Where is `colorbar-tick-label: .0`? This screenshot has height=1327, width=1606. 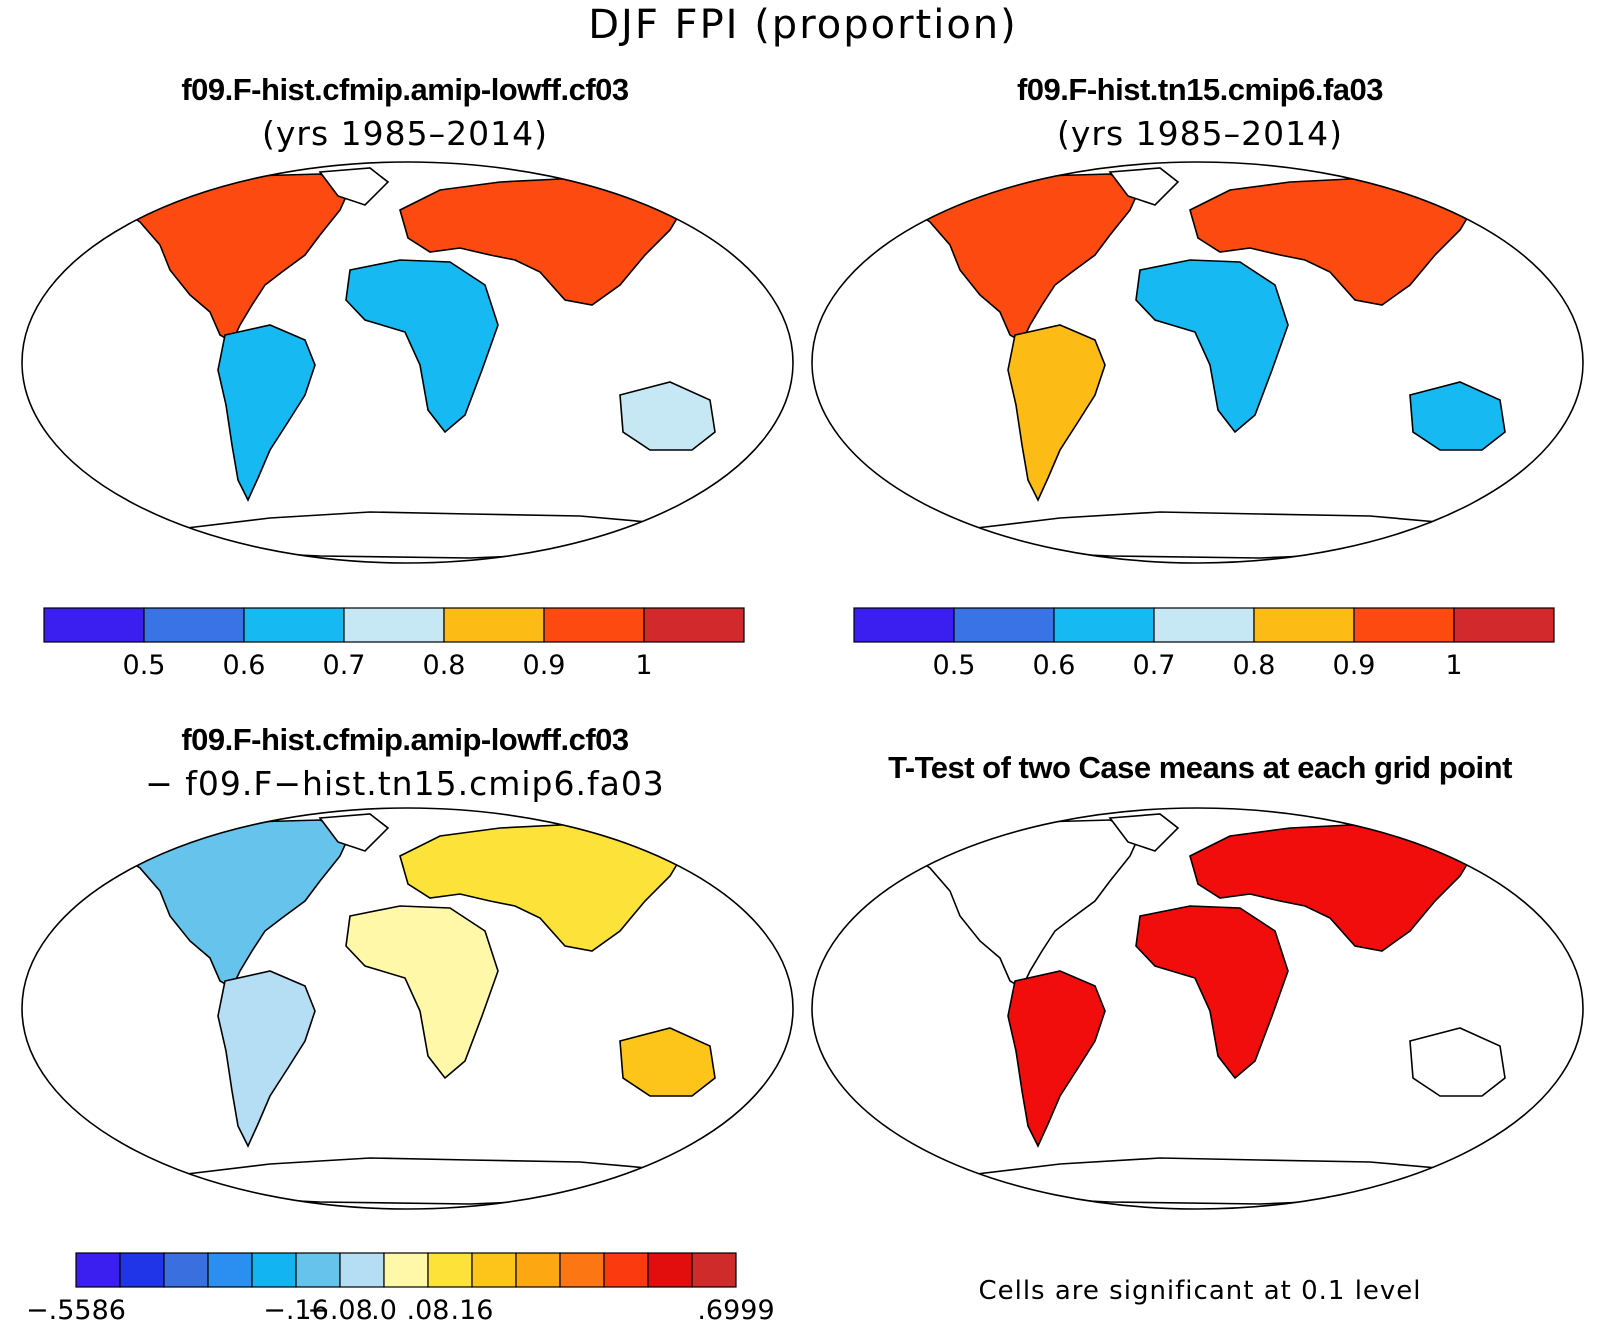 colorbar-tick-label: .0 is located at coordinates (384, 1310).